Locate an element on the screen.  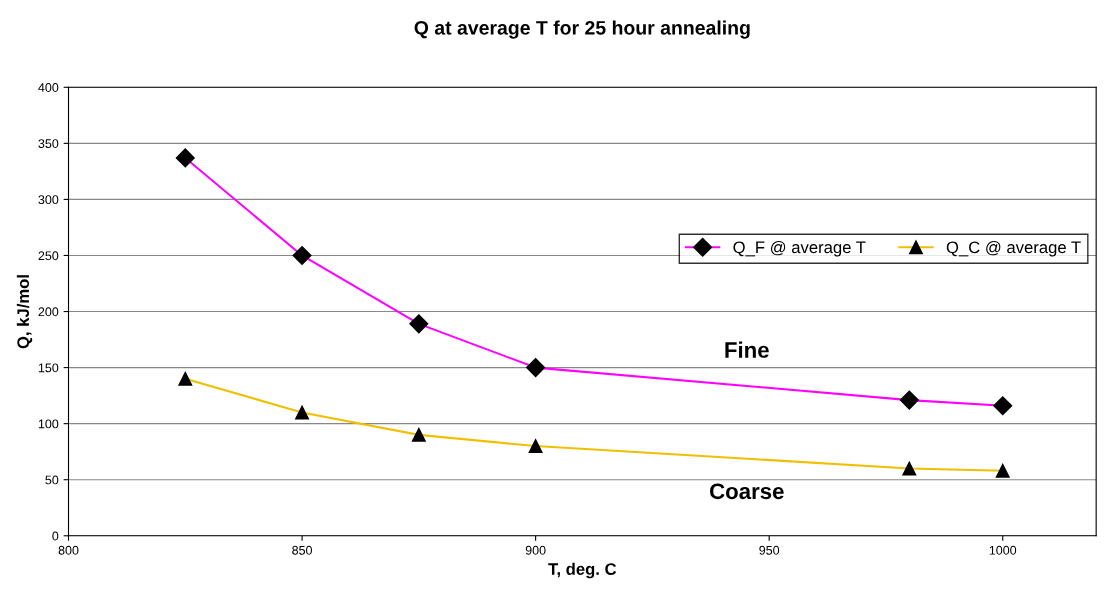
legend-label: Q_F @ average T is located at coordinates (799, 248).